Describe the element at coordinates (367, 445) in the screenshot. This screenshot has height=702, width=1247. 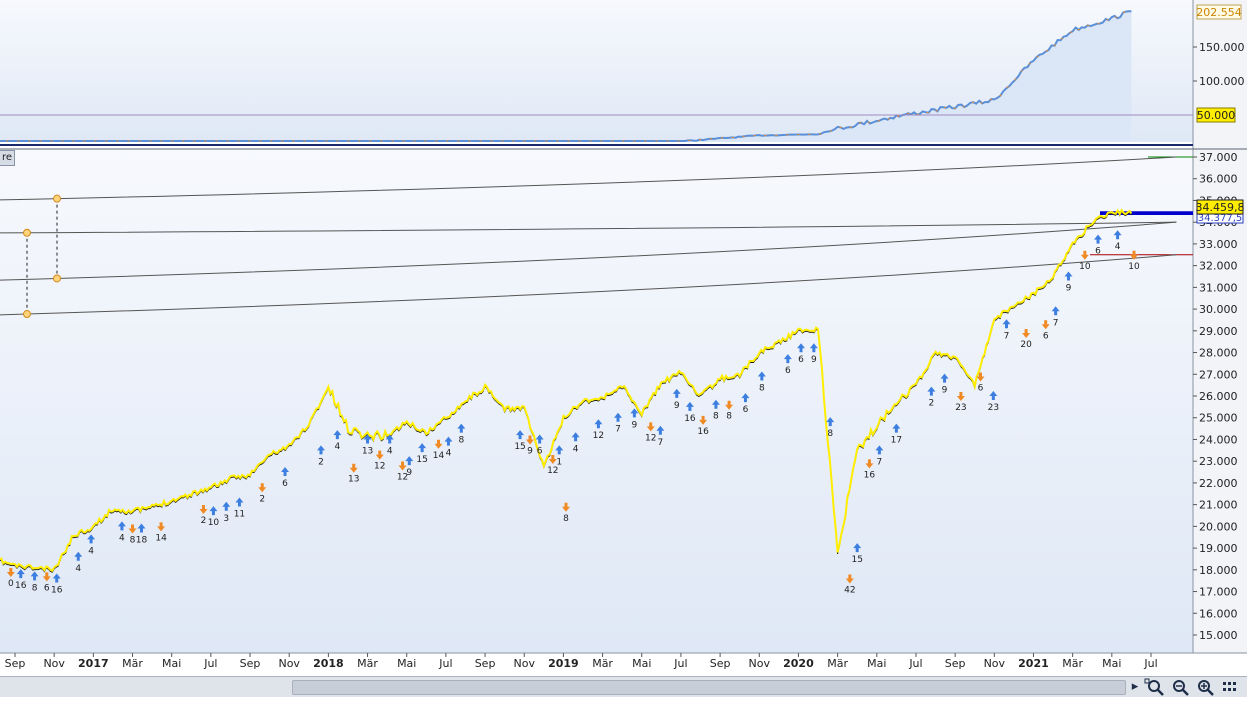
I see `signal-marker: 13` at that location.